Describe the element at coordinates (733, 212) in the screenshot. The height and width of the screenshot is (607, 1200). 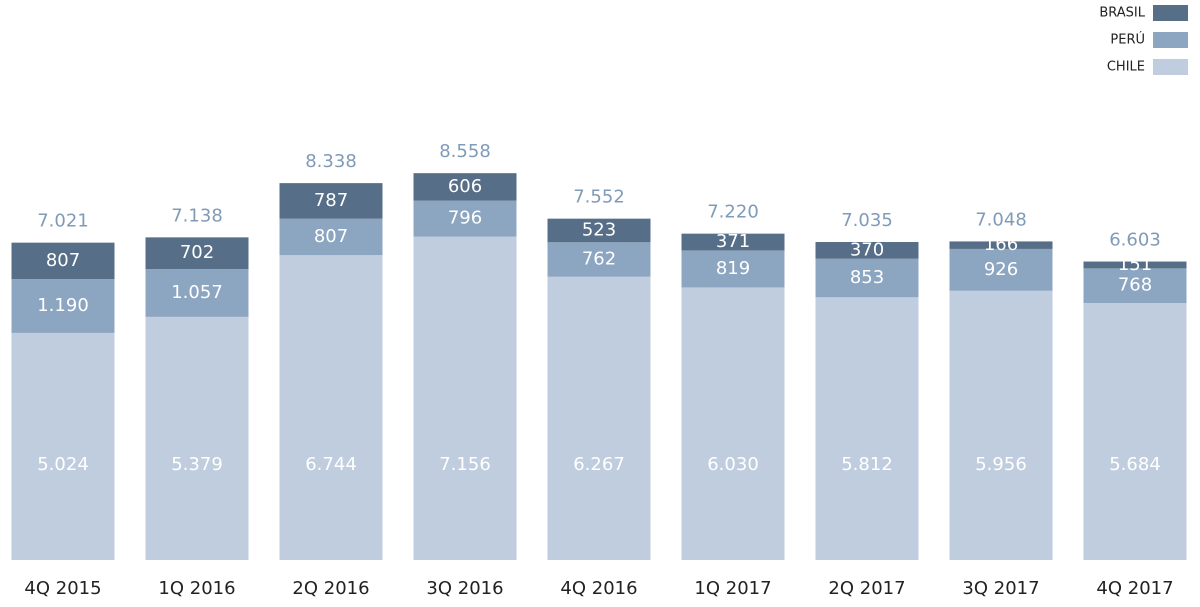
I see `total-label: 7.220` at that location.